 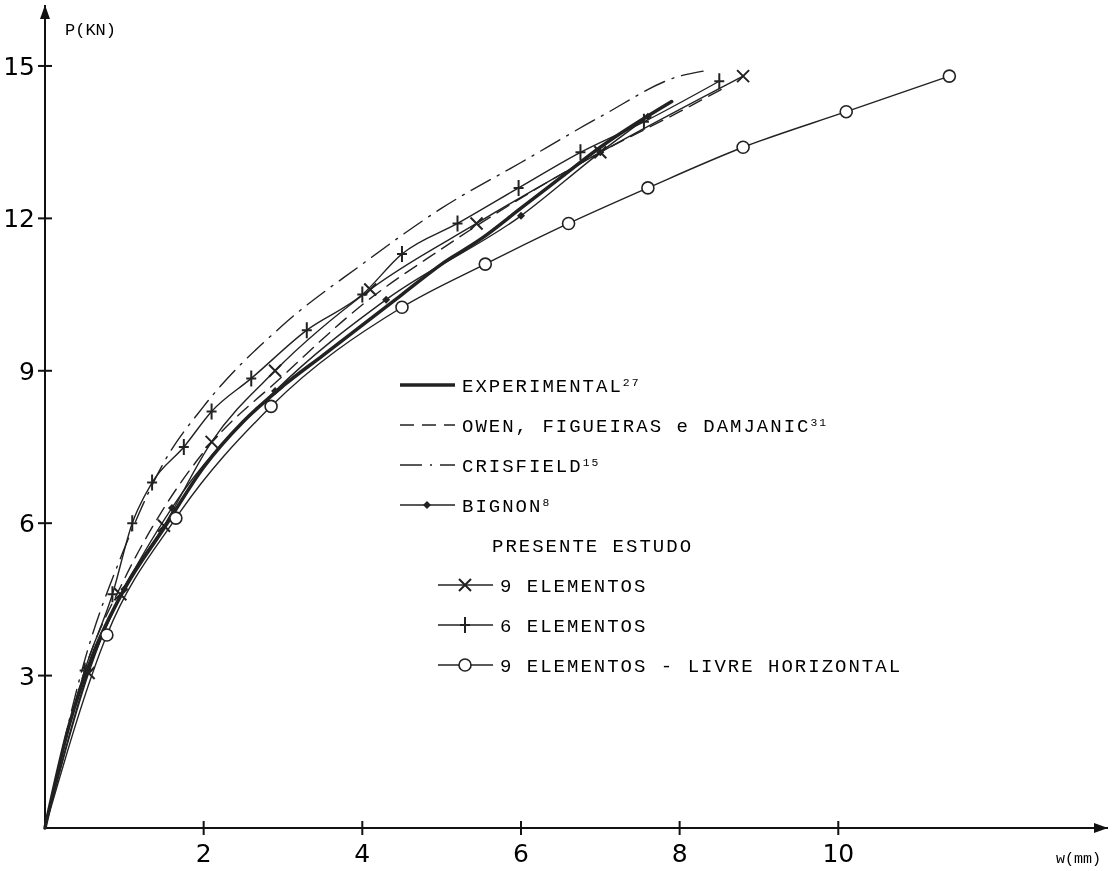 What do you see at coordinates (838, 853) in the screenshot?
I see `x-tick-label: 10` at bounding box center [838, 853].